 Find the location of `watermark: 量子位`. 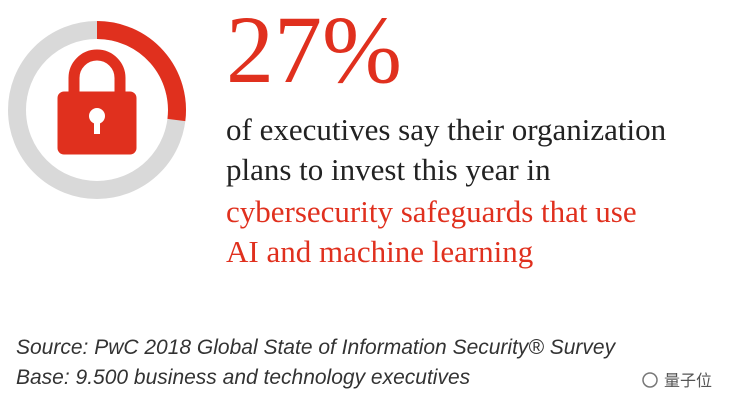

watermark: 量子位 is located at coordinates (688, 381).